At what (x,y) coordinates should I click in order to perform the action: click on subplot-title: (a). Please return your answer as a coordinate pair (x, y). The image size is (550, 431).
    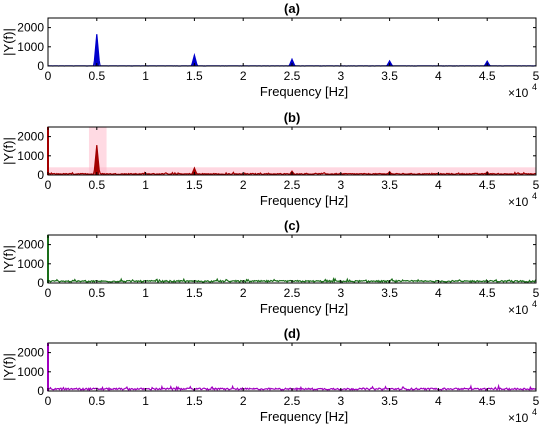
    Looking at the image, I should click on (292, 8).